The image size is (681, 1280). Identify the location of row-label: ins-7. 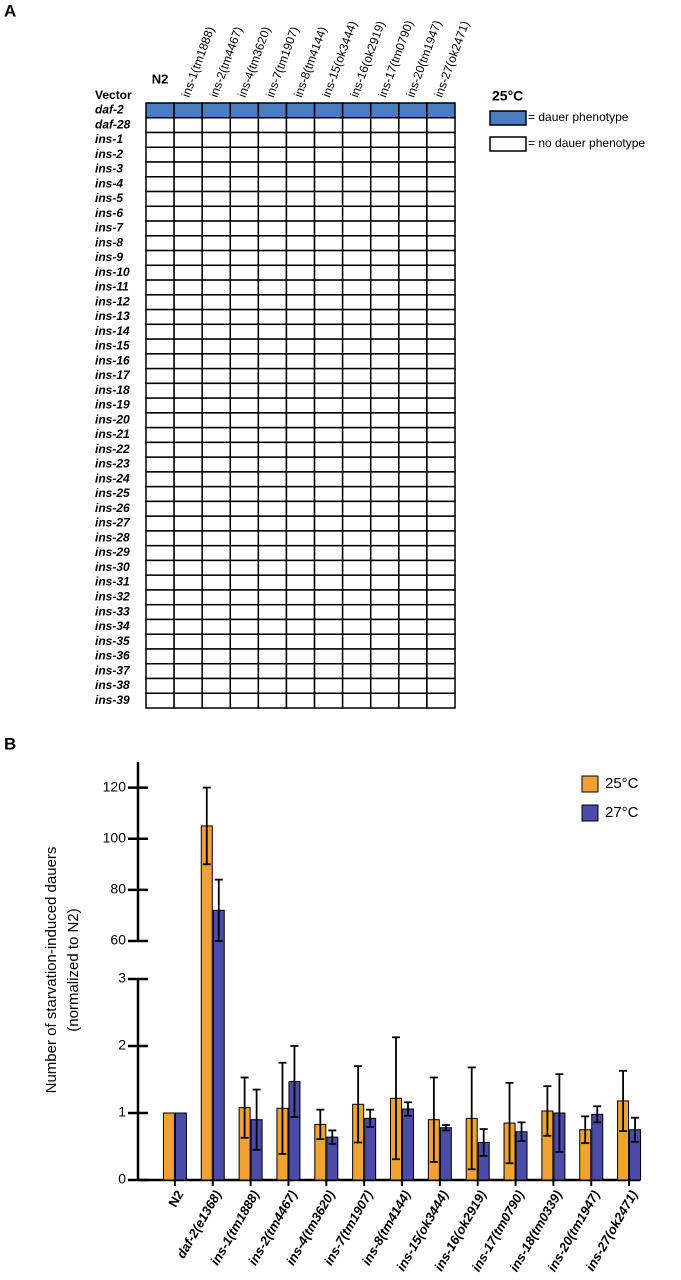
(109, 228).